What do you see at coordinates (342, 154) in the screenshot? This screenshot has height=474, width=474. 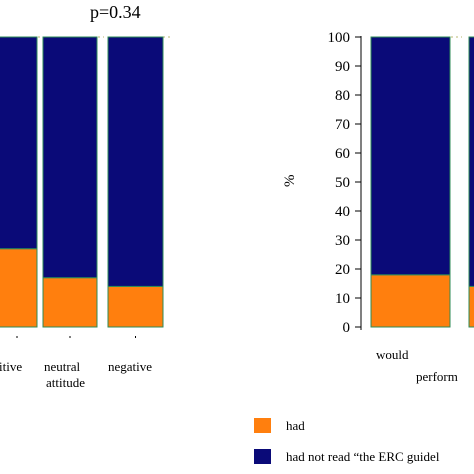 I see `right-y-tick-label-6: 60` at bounding box center [342, 154].